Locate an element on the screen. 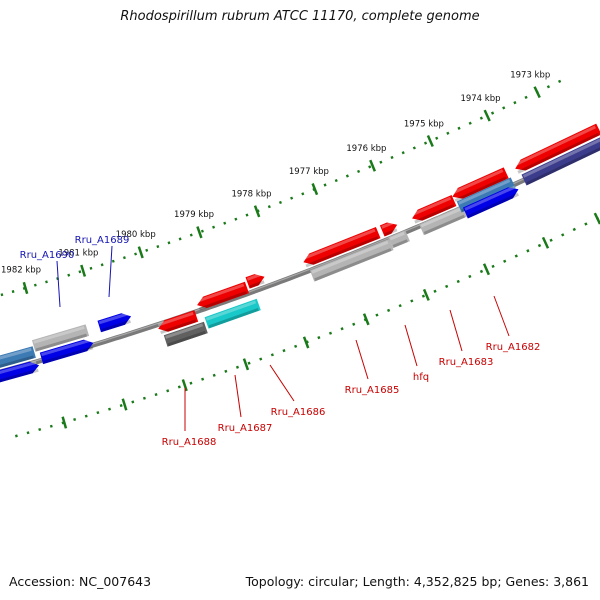 This screenshot has width=600, height=600. gene-label: Rru_A1683 is located at coordinates (466, 362).